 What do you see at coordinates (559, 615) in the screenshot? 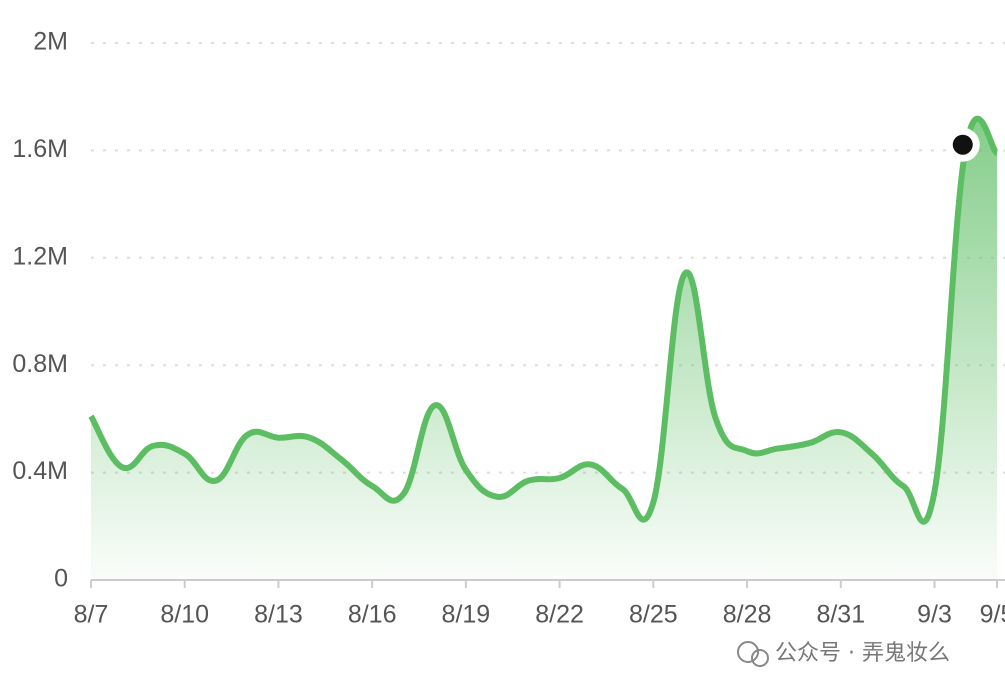
I see `x-tick-label: 8/22` at bounding box center [559, 615].